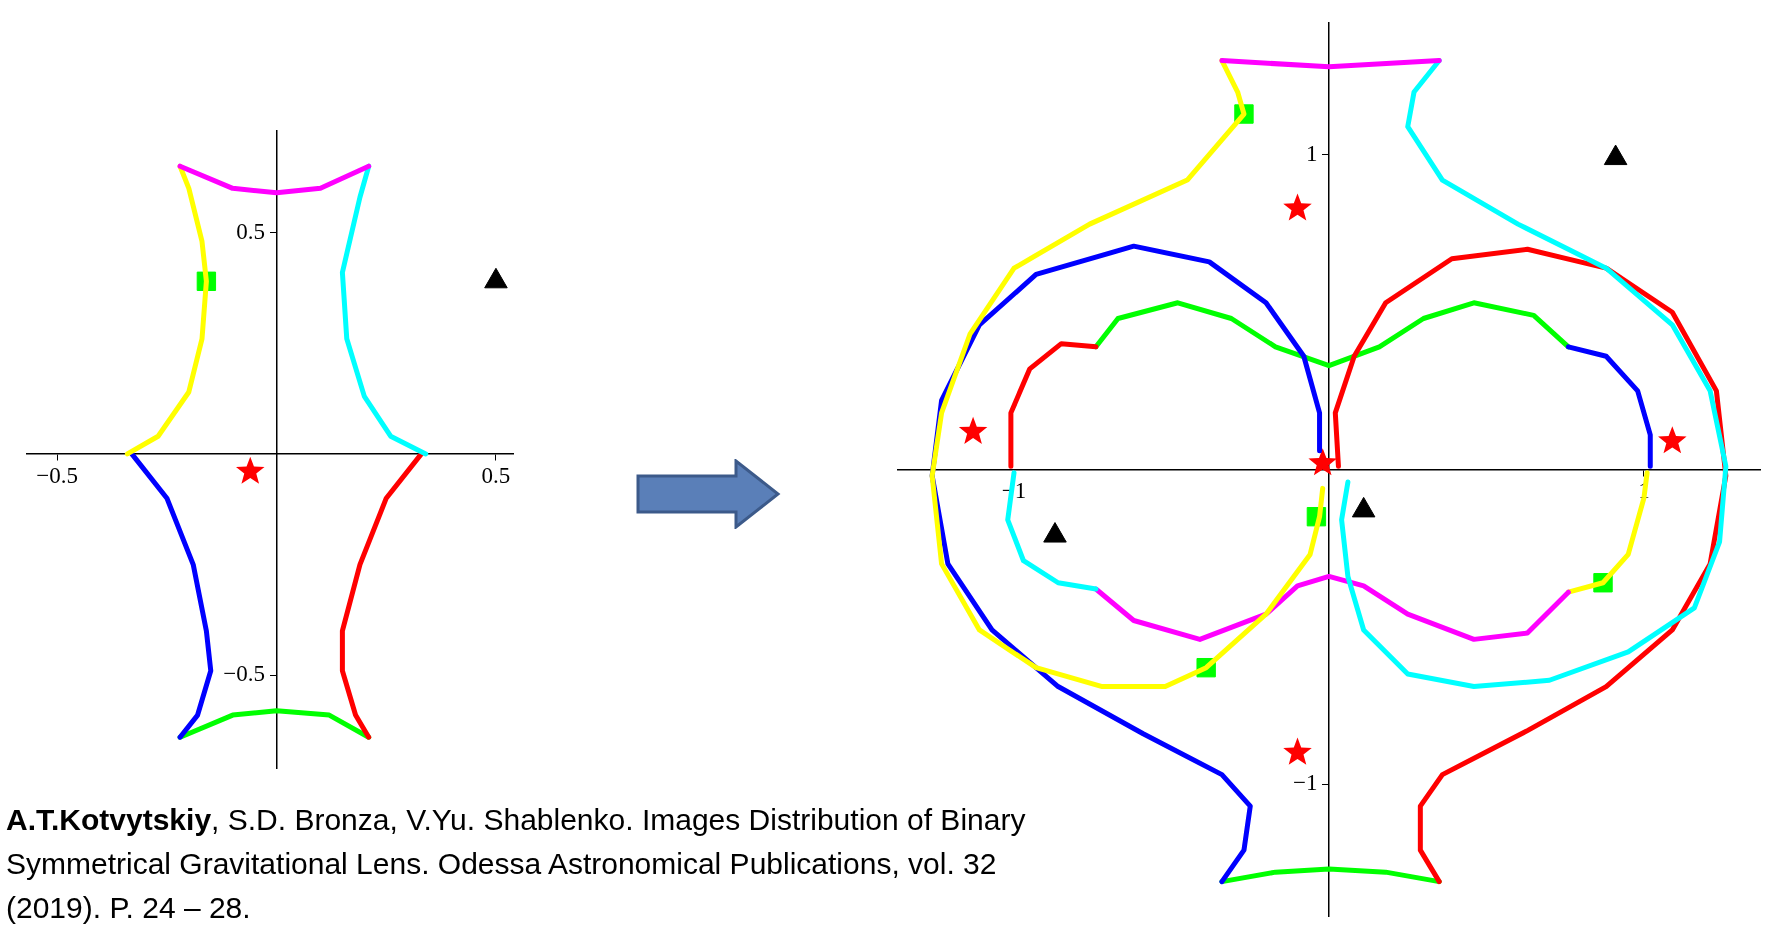  Describe the element at coordinates (1317, 153) in the screenshot. I see `y-tick-label: 1` at that location.